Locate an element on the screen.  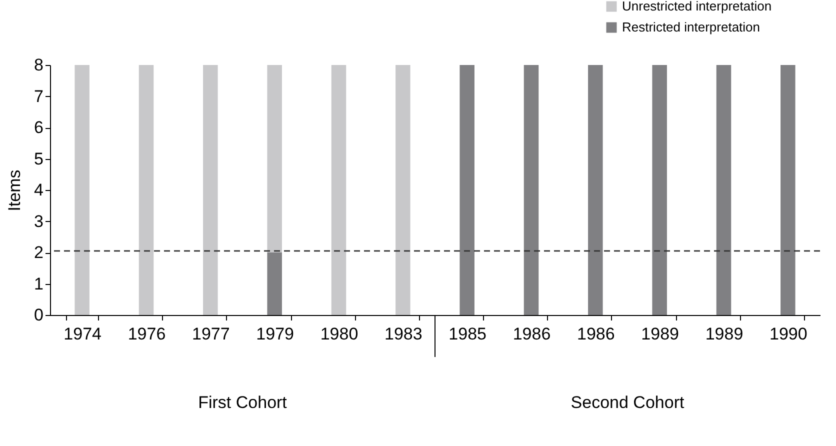
text: First Cohort is located at coordinates (243, 402).